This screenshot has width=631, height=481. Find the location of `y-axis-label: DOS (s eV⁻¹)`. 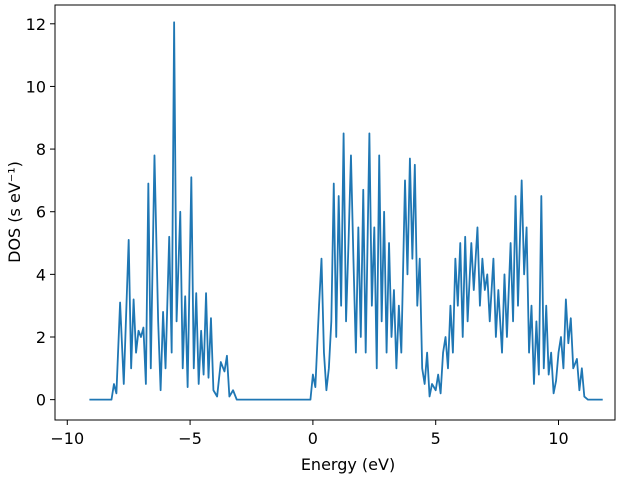

y-axis-label: DOS (s eV⁻¹) is located at coordinates (14, 212).